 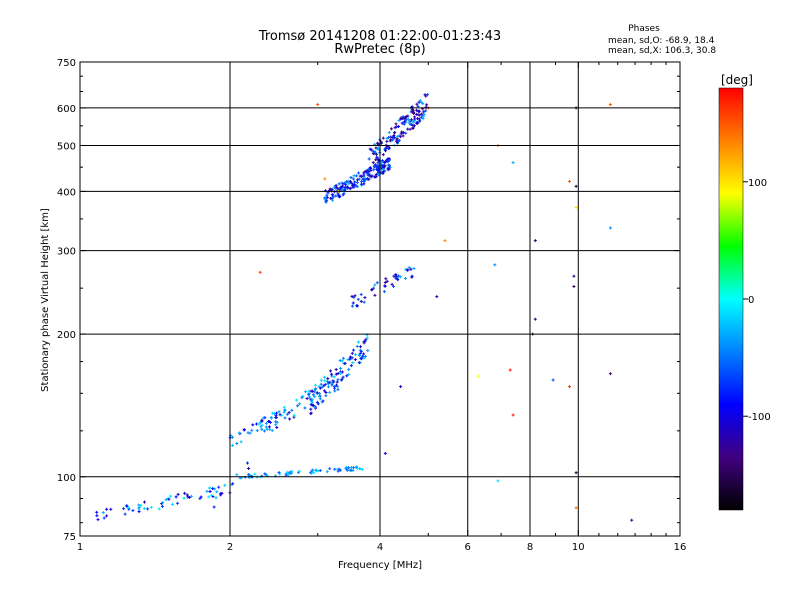 I want to click on stats-line-o: mean, sd,O: -68.9, 18.4, so click(x=661, y=41).